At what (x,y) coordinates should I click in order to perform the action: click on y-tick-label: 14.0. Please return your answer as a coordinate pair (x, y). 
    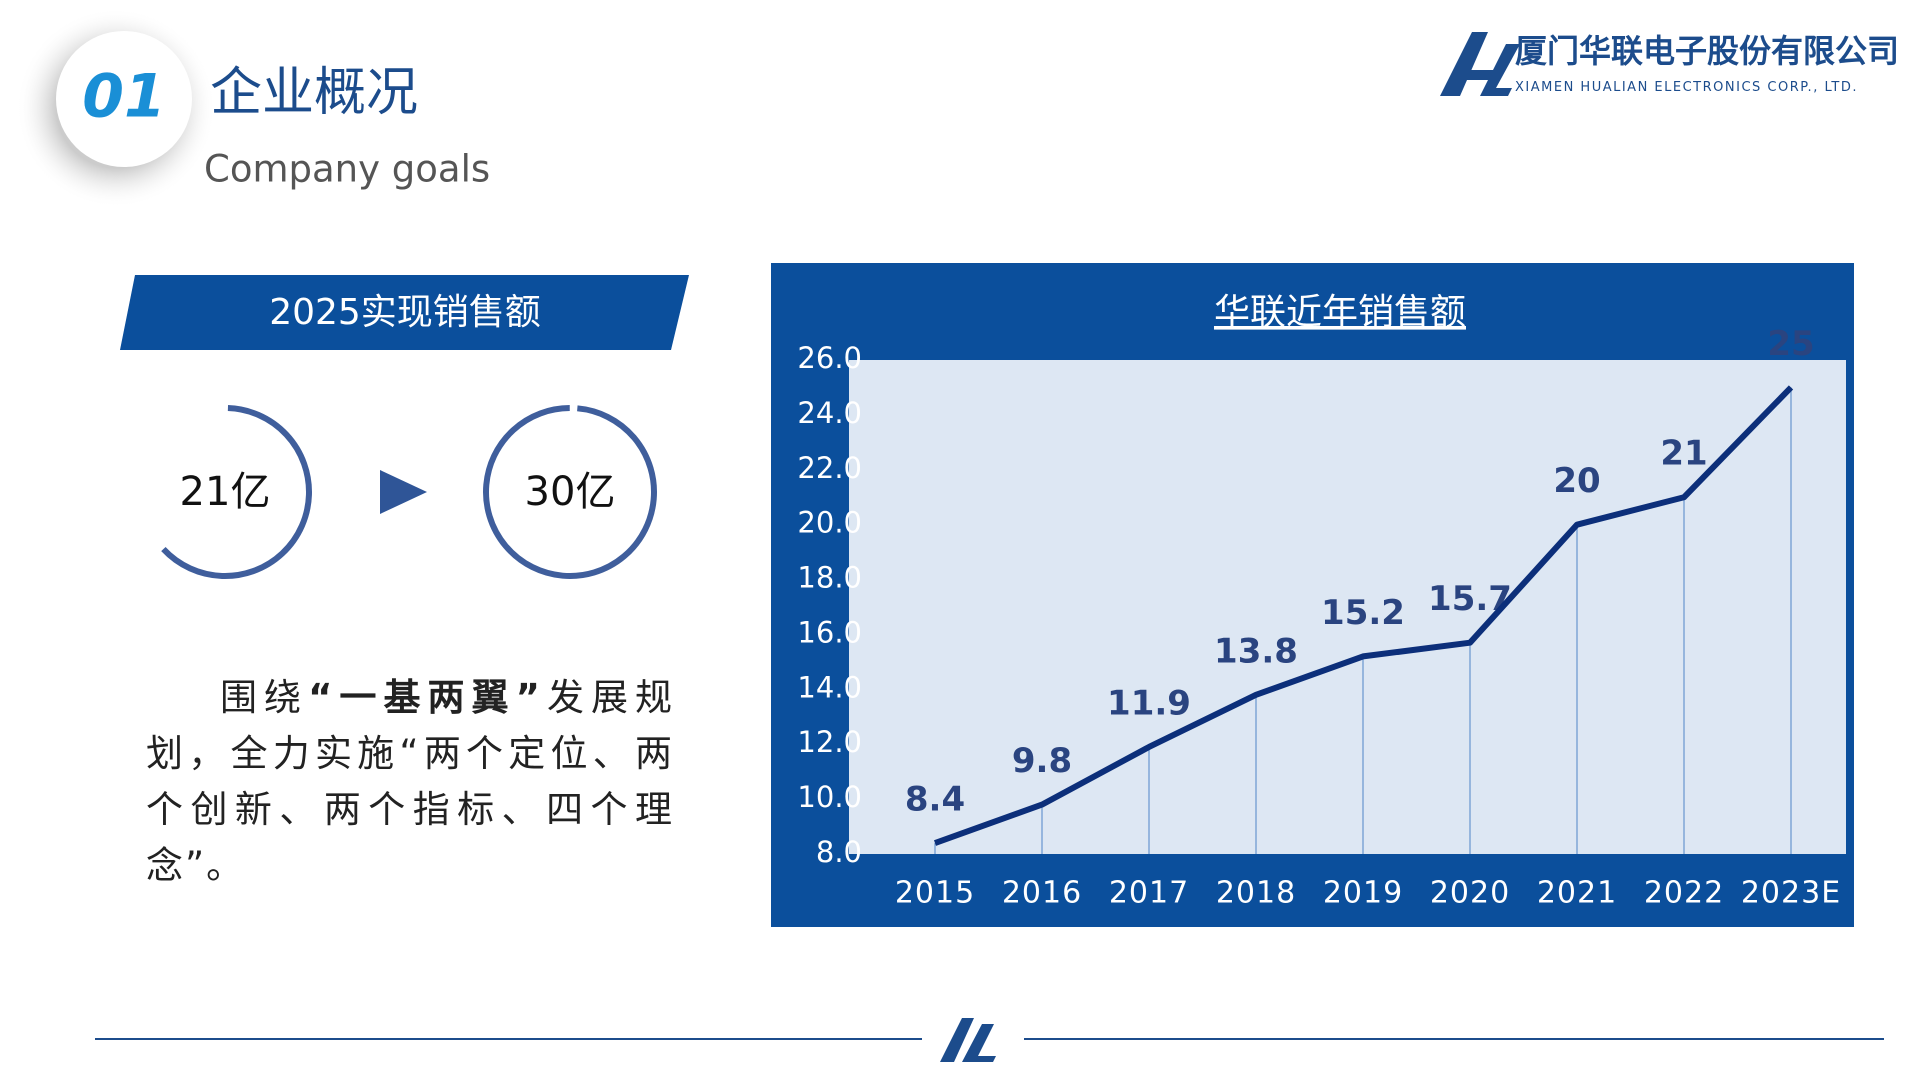
    Looking at the image, I should click on (829, 687).